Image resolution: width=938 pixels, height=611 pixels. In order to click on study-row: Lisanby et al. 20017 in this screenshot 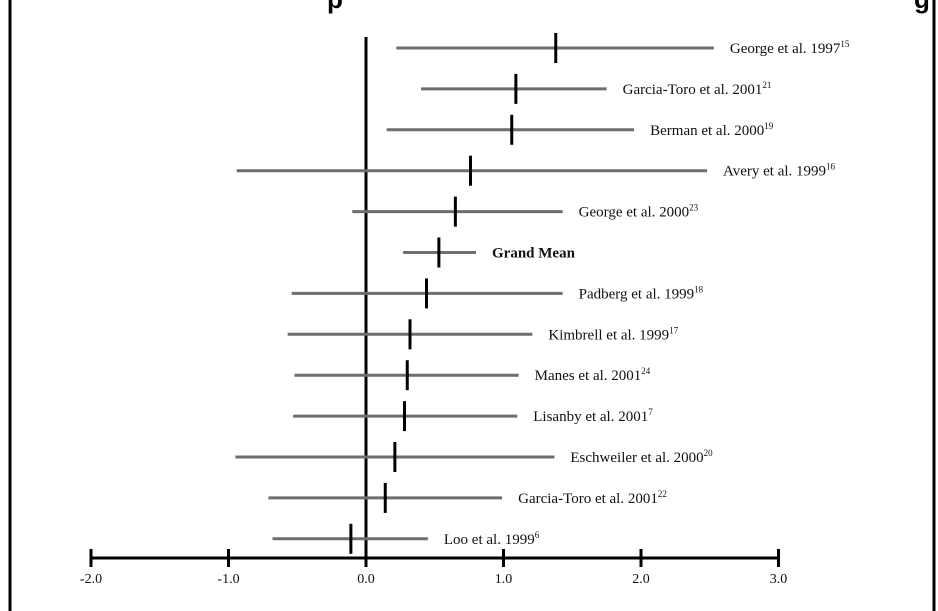, I will do `click(473, 416)`.